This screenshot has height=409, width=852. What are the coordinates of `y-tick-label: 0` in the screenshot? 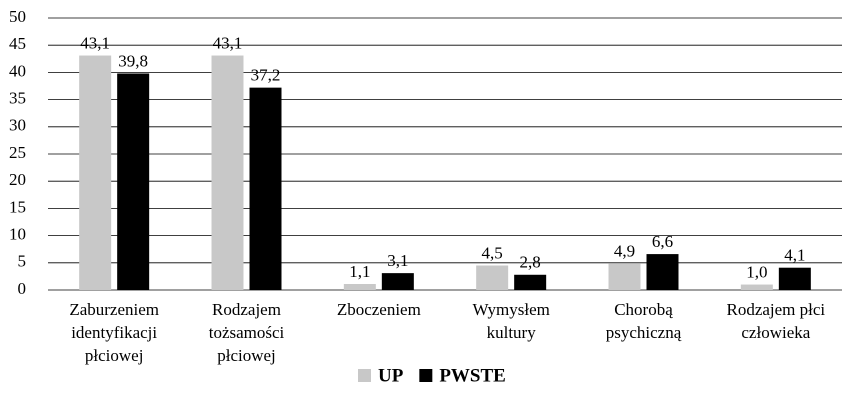 It's located at (22, 288).